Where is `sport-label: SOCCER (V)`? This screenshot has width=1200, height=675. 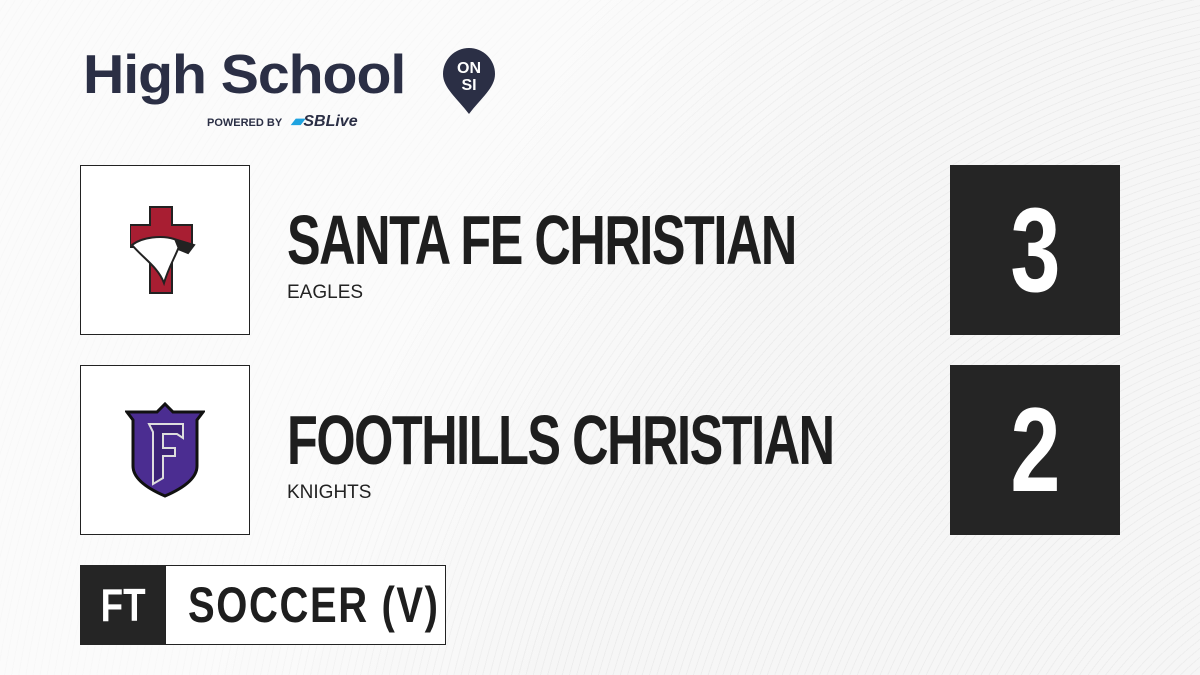 sport-label: SOCCER (V) is located at coordinates (305, 605).